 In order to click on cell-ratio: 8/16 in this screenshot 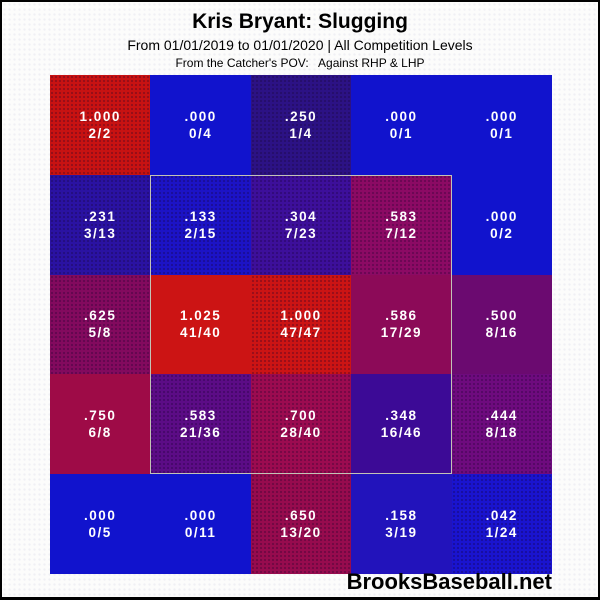, I will do `click(501, 333)`.